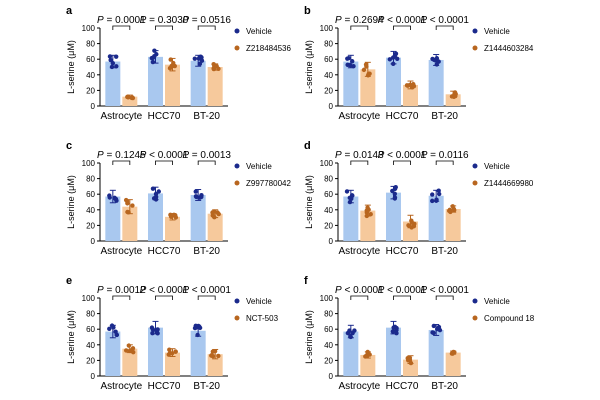 Image resolution: width=600 pixels, height=400 pixels. I want to click on panel-b-y-axis-label: L-serine (μM), so click(309, 67).